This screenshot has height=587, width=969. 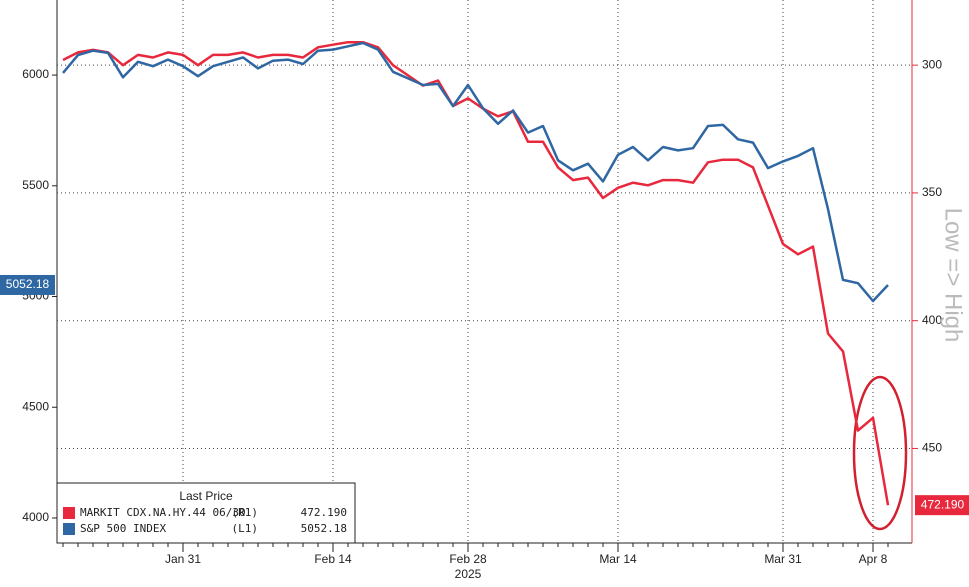 I want to click on legend-tag: (L1), so click(x=245, y=528).